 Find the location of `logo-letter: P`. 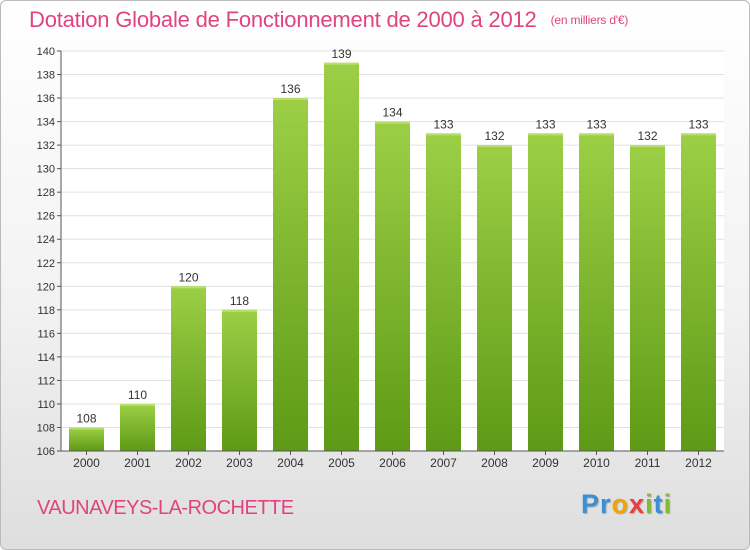

logo-letter: P is located at coordinates (591, 504).